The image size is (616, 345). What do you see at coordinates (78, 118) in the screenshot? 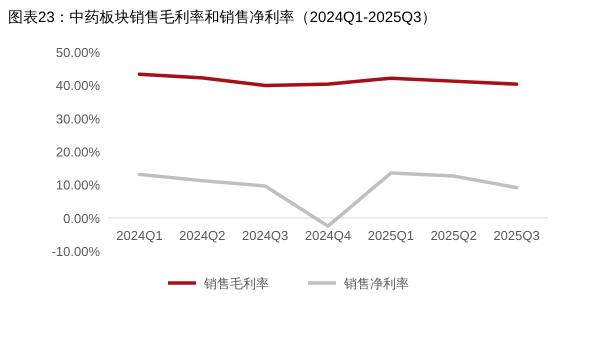
I see `y-tick-label: 30.00%` at bounding box center [78, 118].